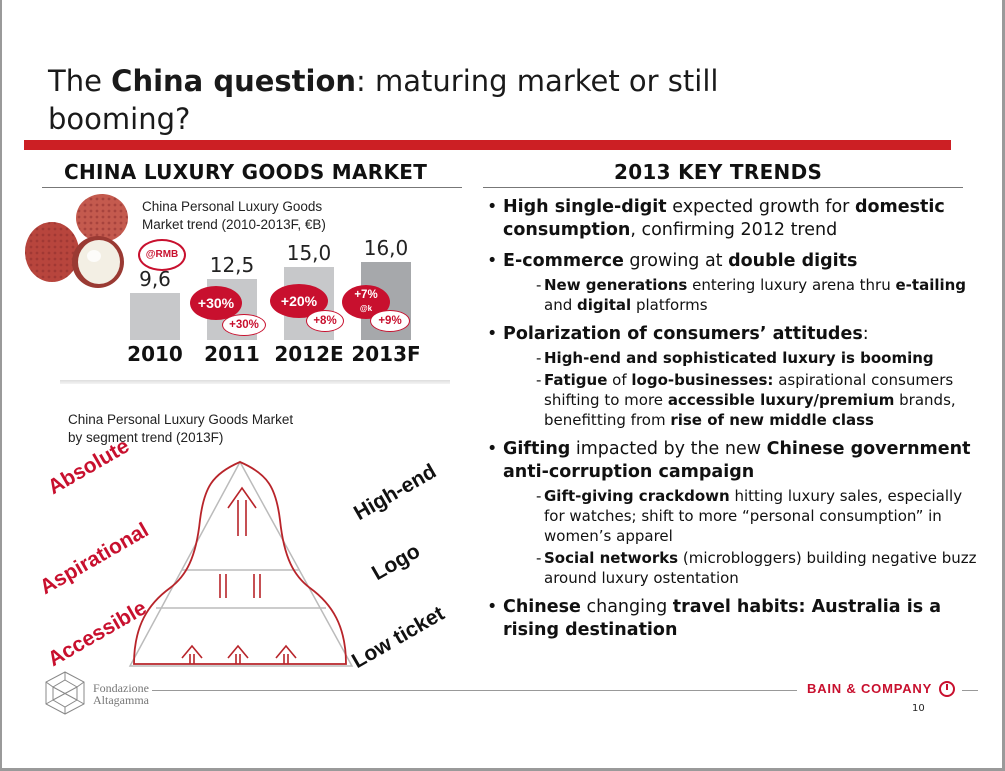 This screenshot has height=771, width=1005. What do you see at coordinates (474, 690) in the screenshot?
I see `footer-rule-left` at bounding box center [474, 690].